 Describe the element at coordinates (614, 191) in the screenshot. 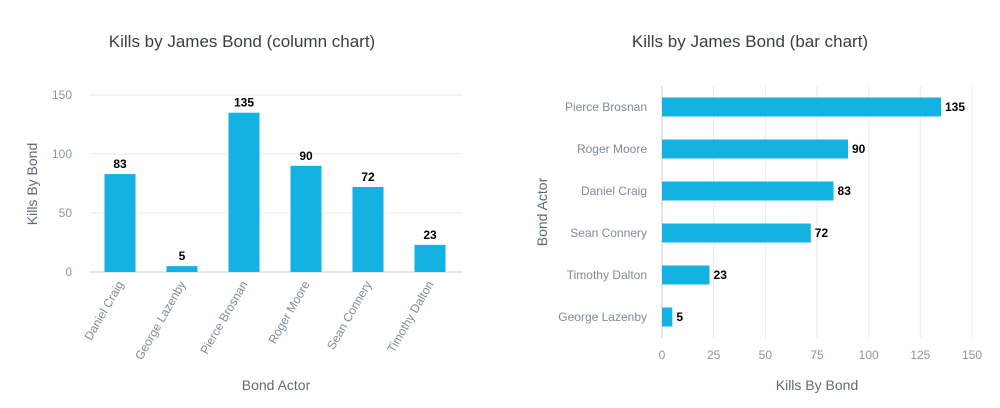

I see `y-category-label: Daniel Craig` at that location.